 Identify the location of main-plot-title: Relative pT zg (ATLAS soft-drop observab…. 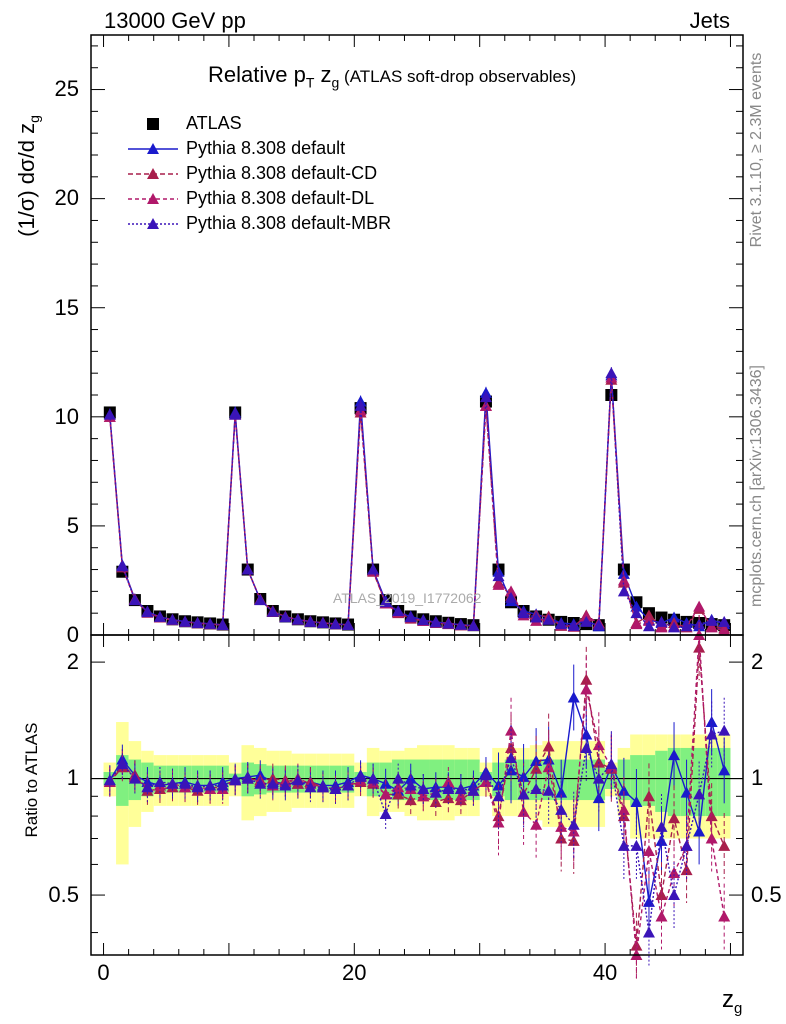
(392, 76).